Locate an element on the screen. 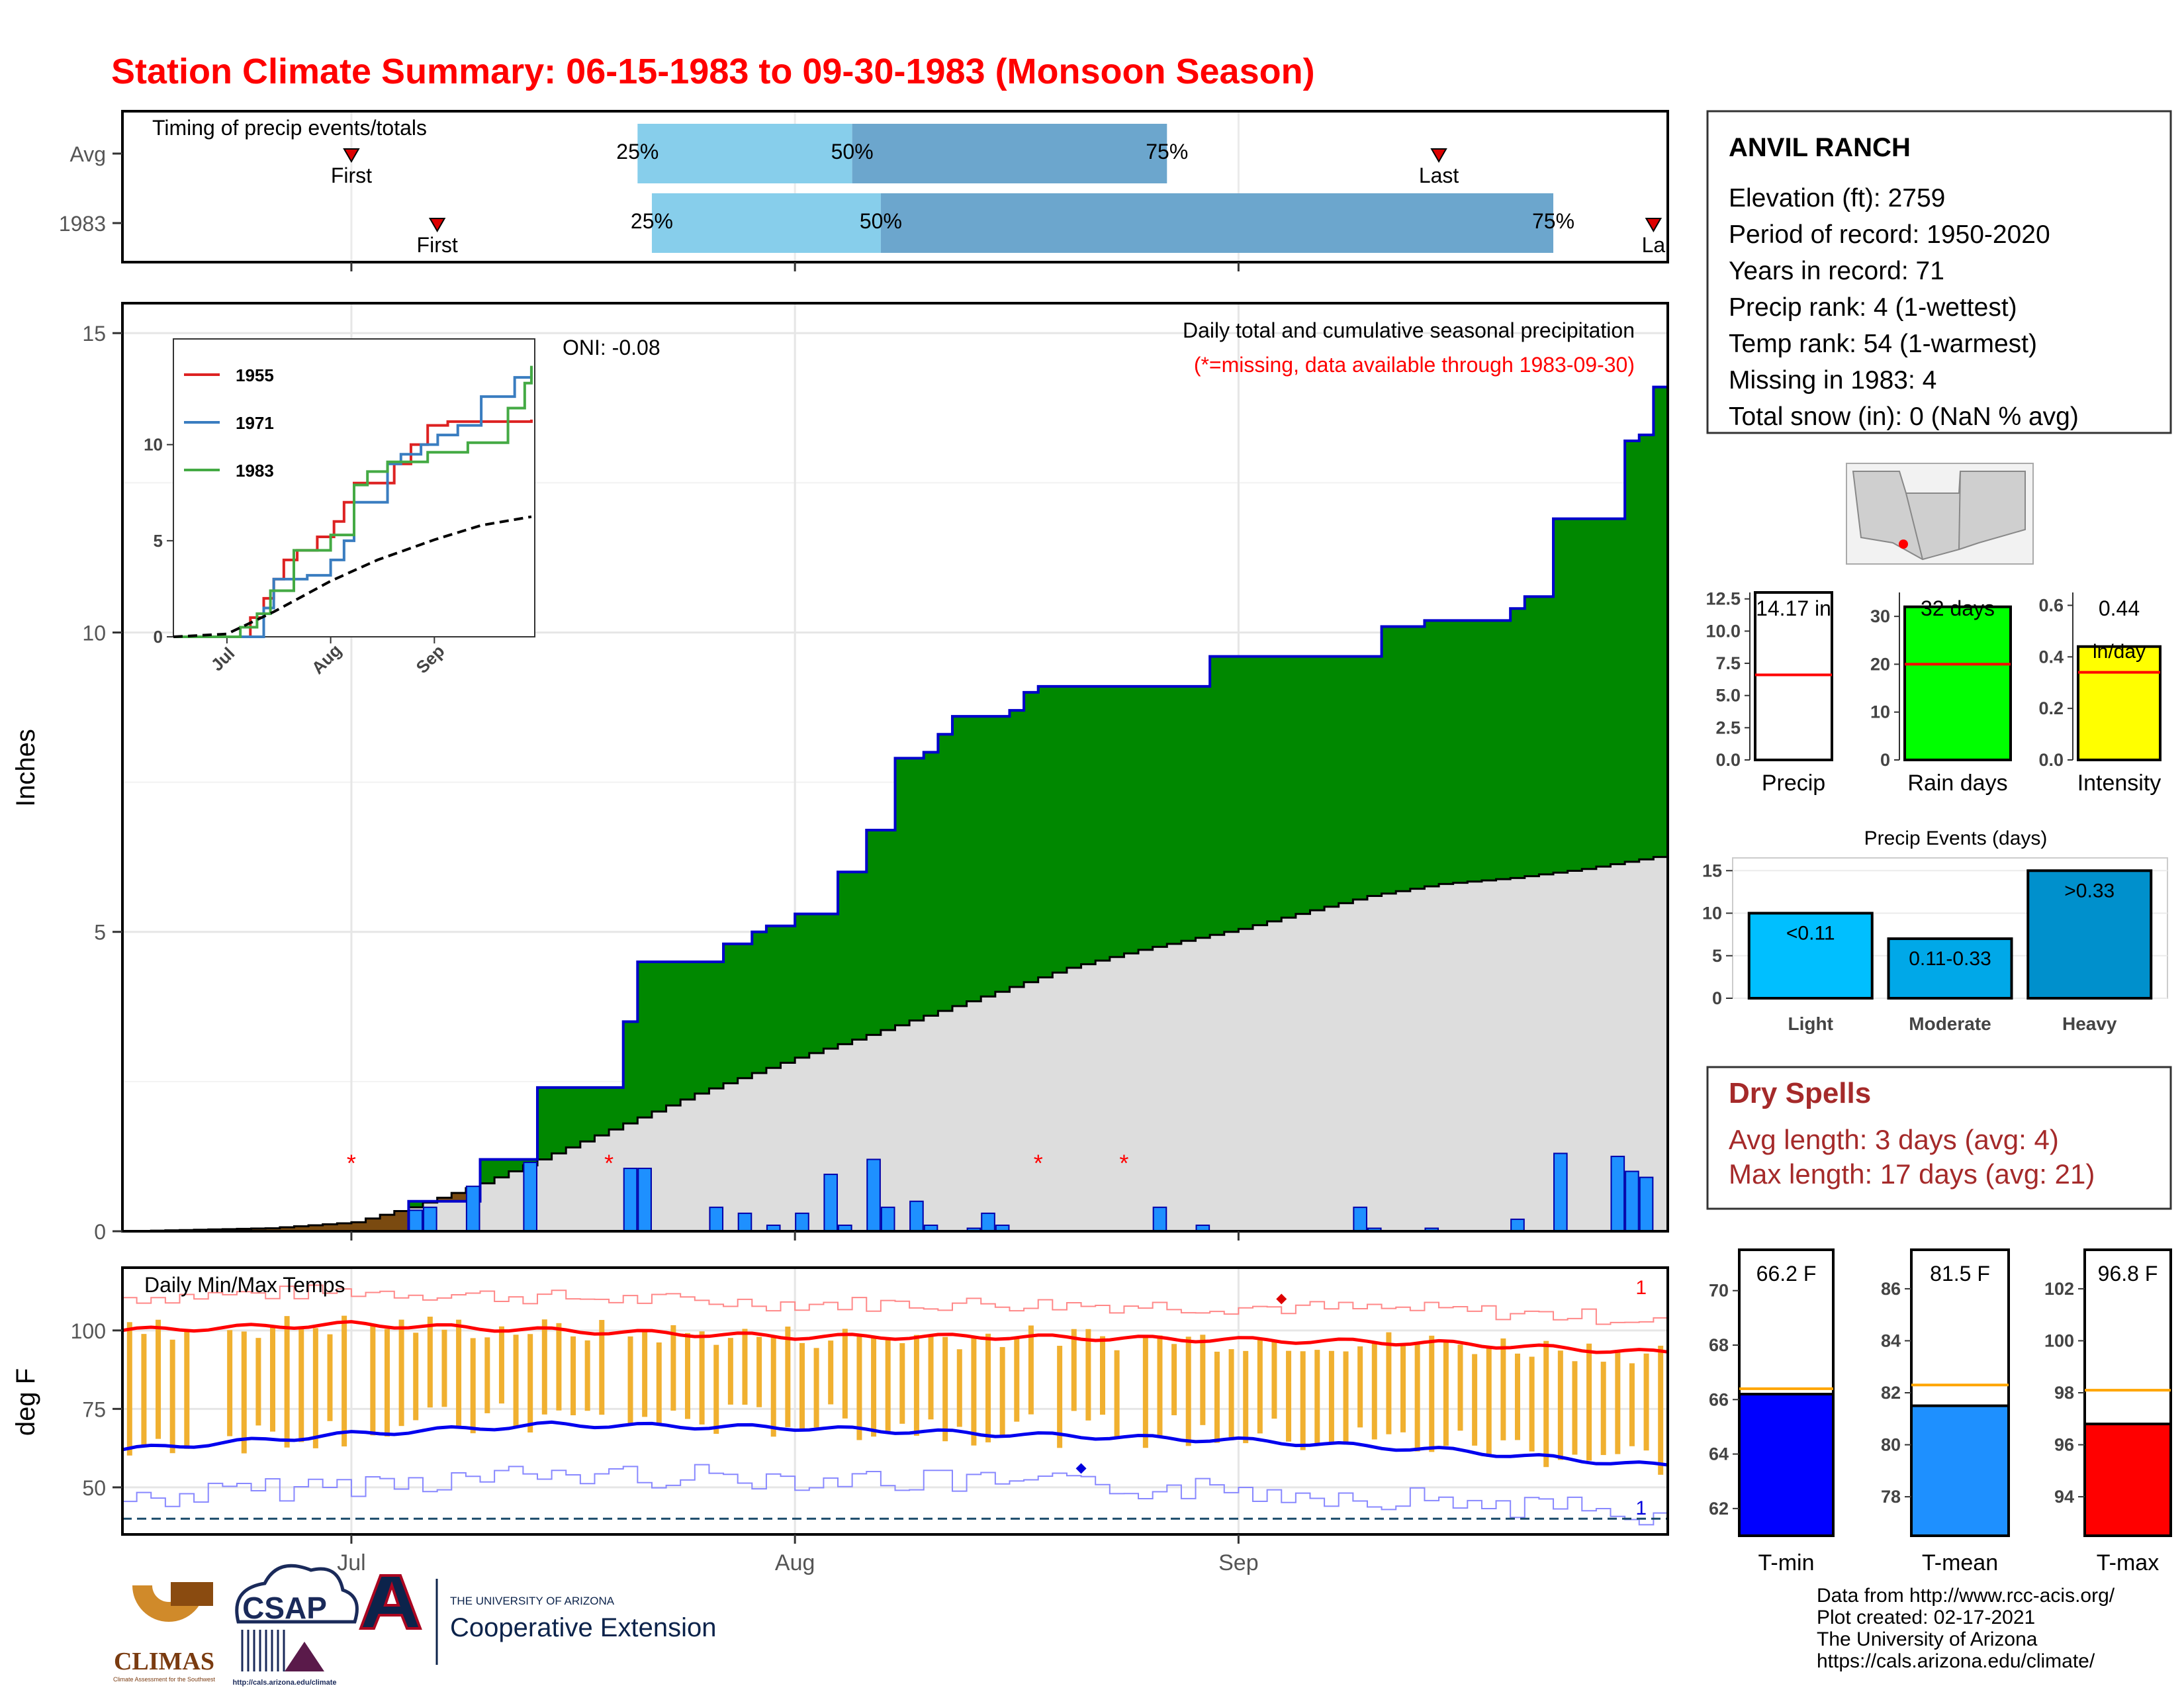 This screenshot has width=2184, height=1688. events-category-label: Heavy is located at coordinates (2089, 1023).